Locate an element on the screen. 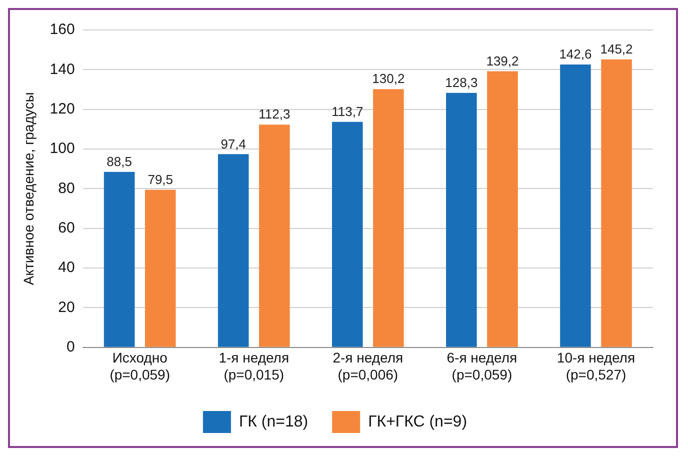 This screenshot has height=457, width=688. y-tick-label: 20 is located at coordinates (66, 307).